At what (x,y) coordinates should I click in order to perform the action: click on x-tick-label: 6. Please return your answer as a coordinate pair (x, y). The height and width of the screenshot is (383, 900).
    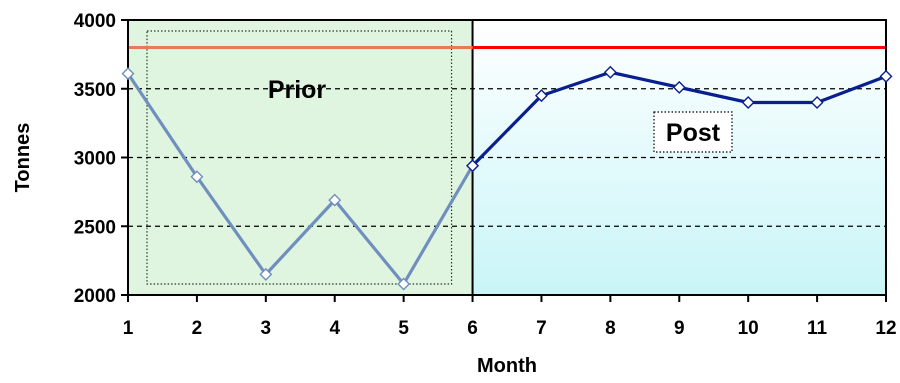
    Looking at the image, I should click on (472, 328).